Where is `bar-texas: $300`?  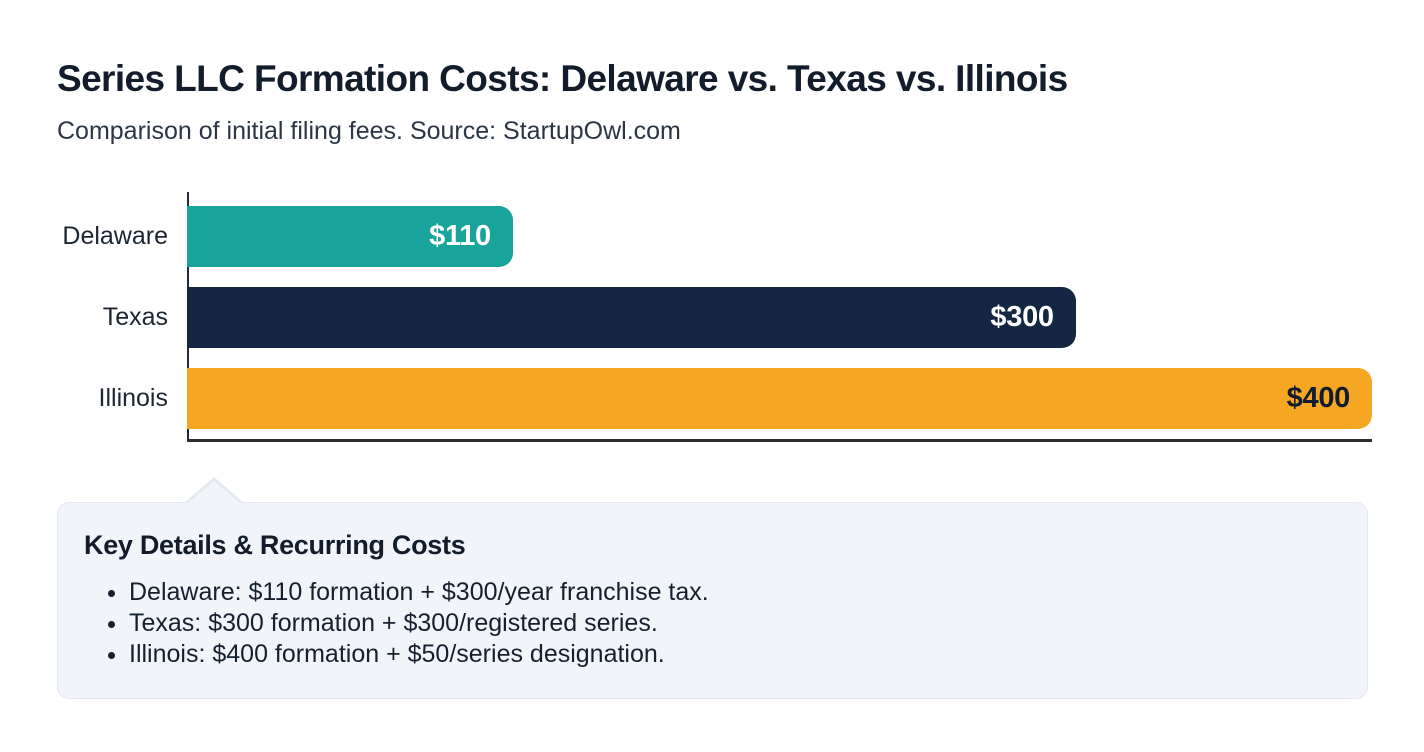
bar-texas: $300 is located at coordinates (631, 317).